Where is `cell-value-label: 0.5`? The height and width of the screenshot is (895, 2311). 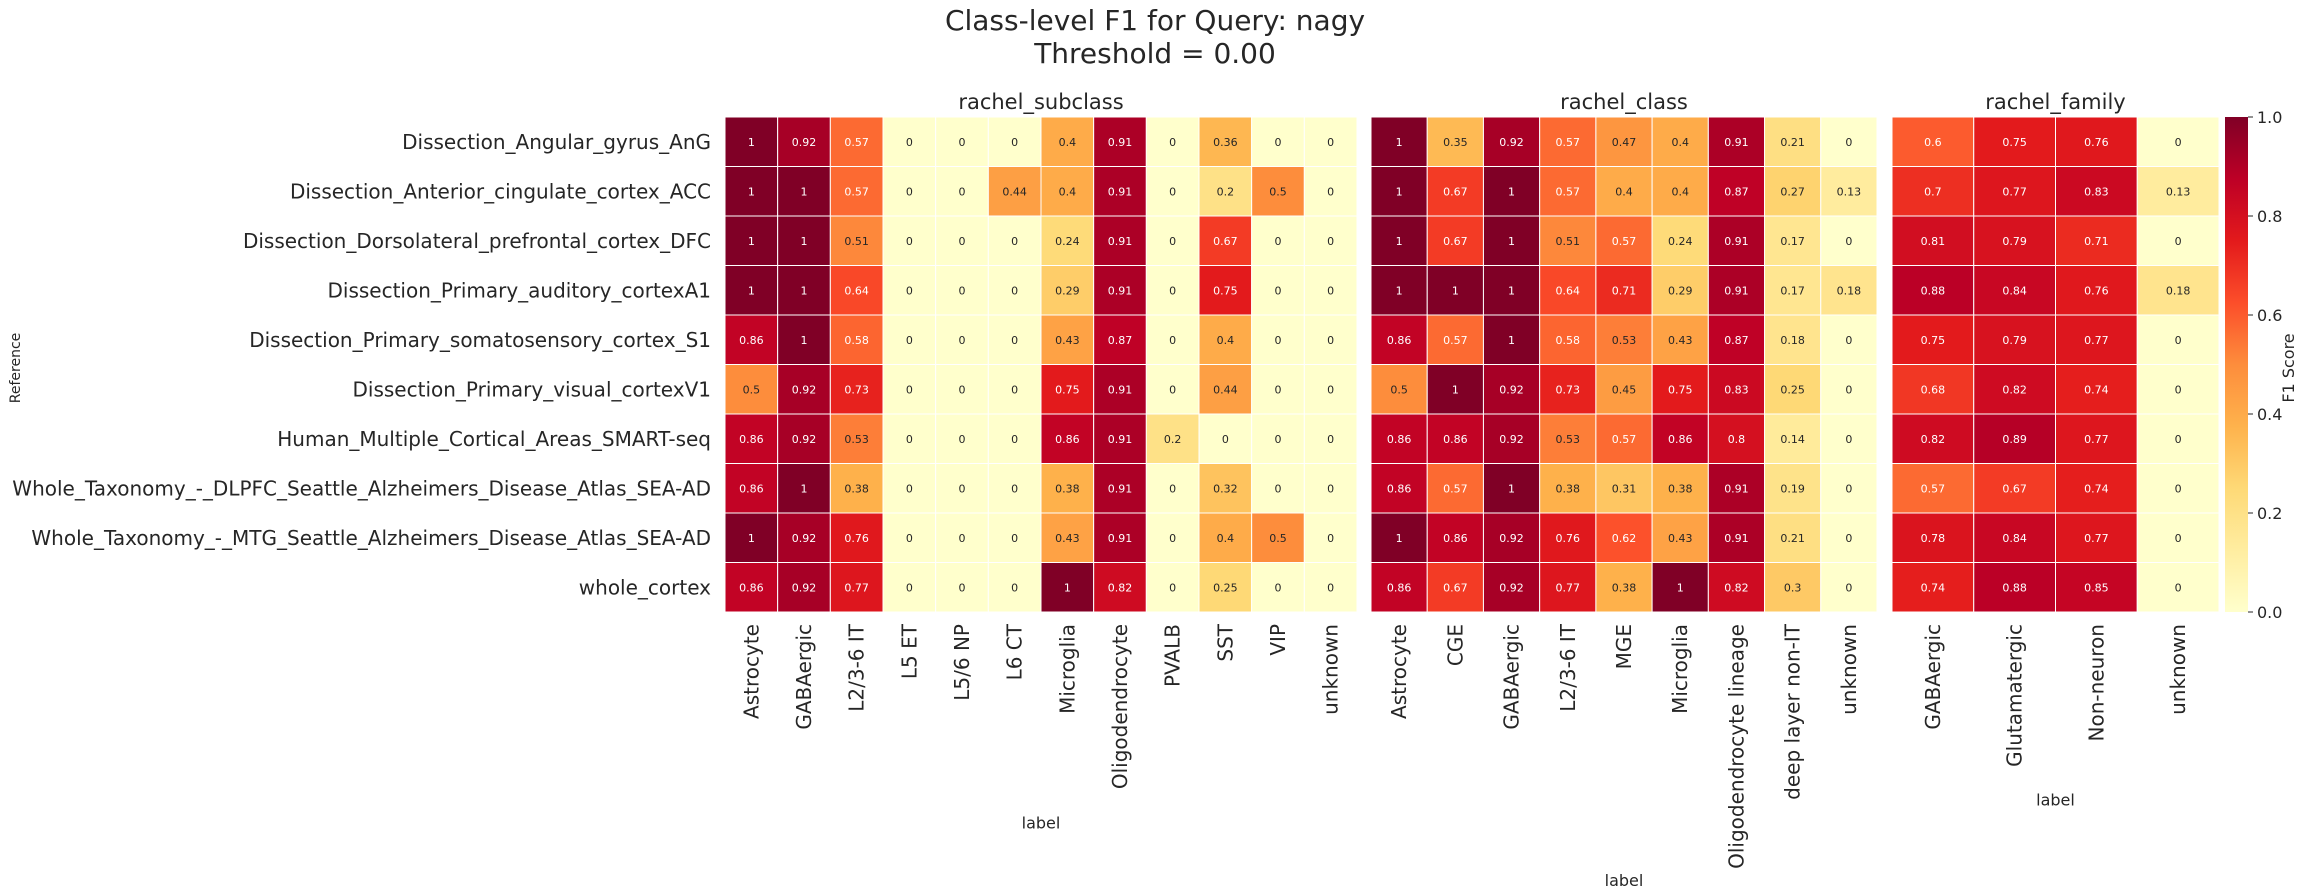
cell-value-label: 0.5 is located at coordinates (1278, 191).